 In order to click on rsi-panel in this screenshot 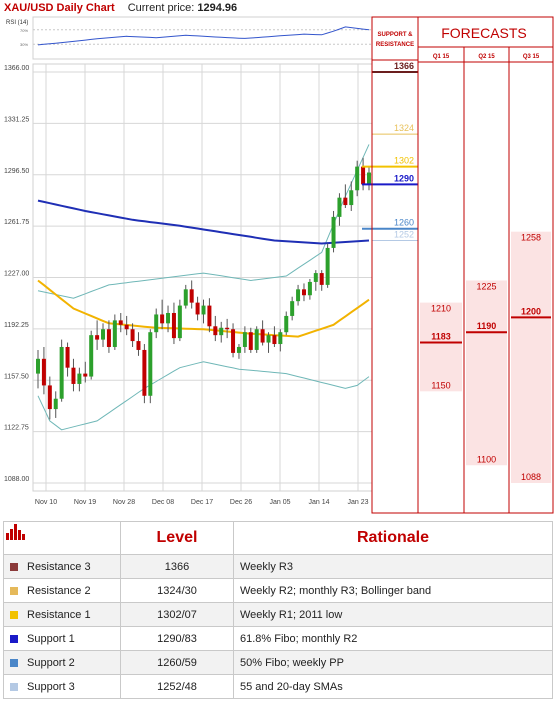, I will do `click(202, 38)`.